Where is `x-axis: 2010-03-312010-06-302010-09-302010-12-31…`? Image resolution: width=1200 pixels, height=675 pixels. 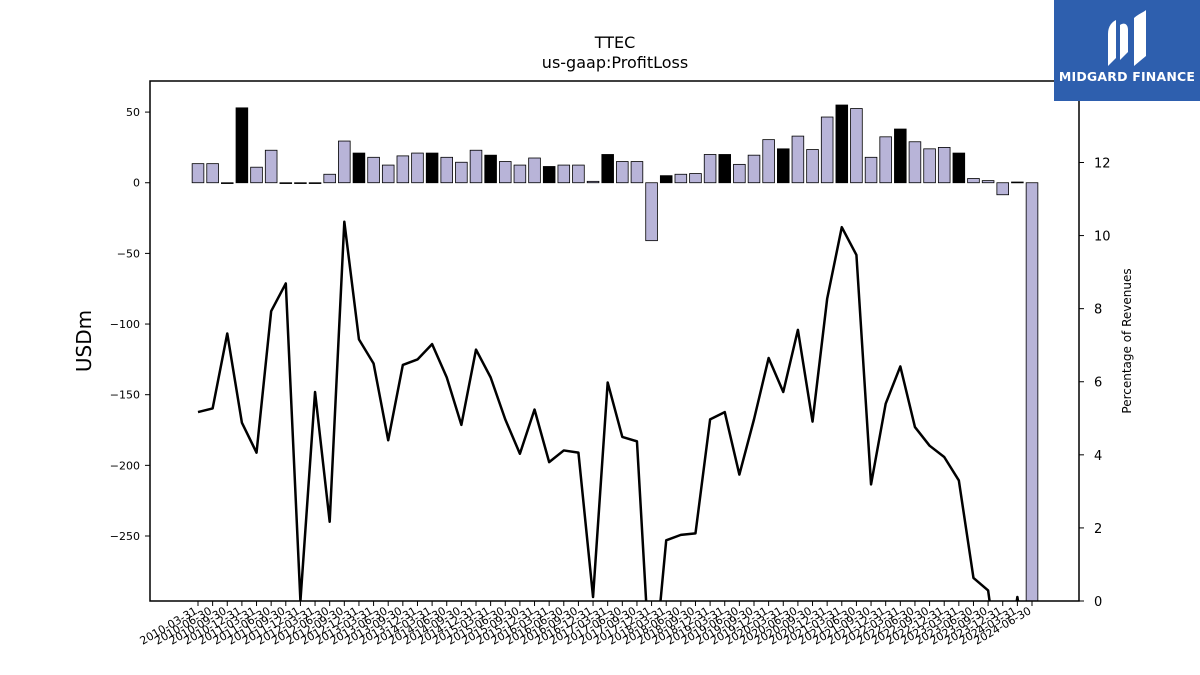 x-axis: 2010-03-312010-06-302010-09-302010-12-31… is located at coordinates (586, 624).